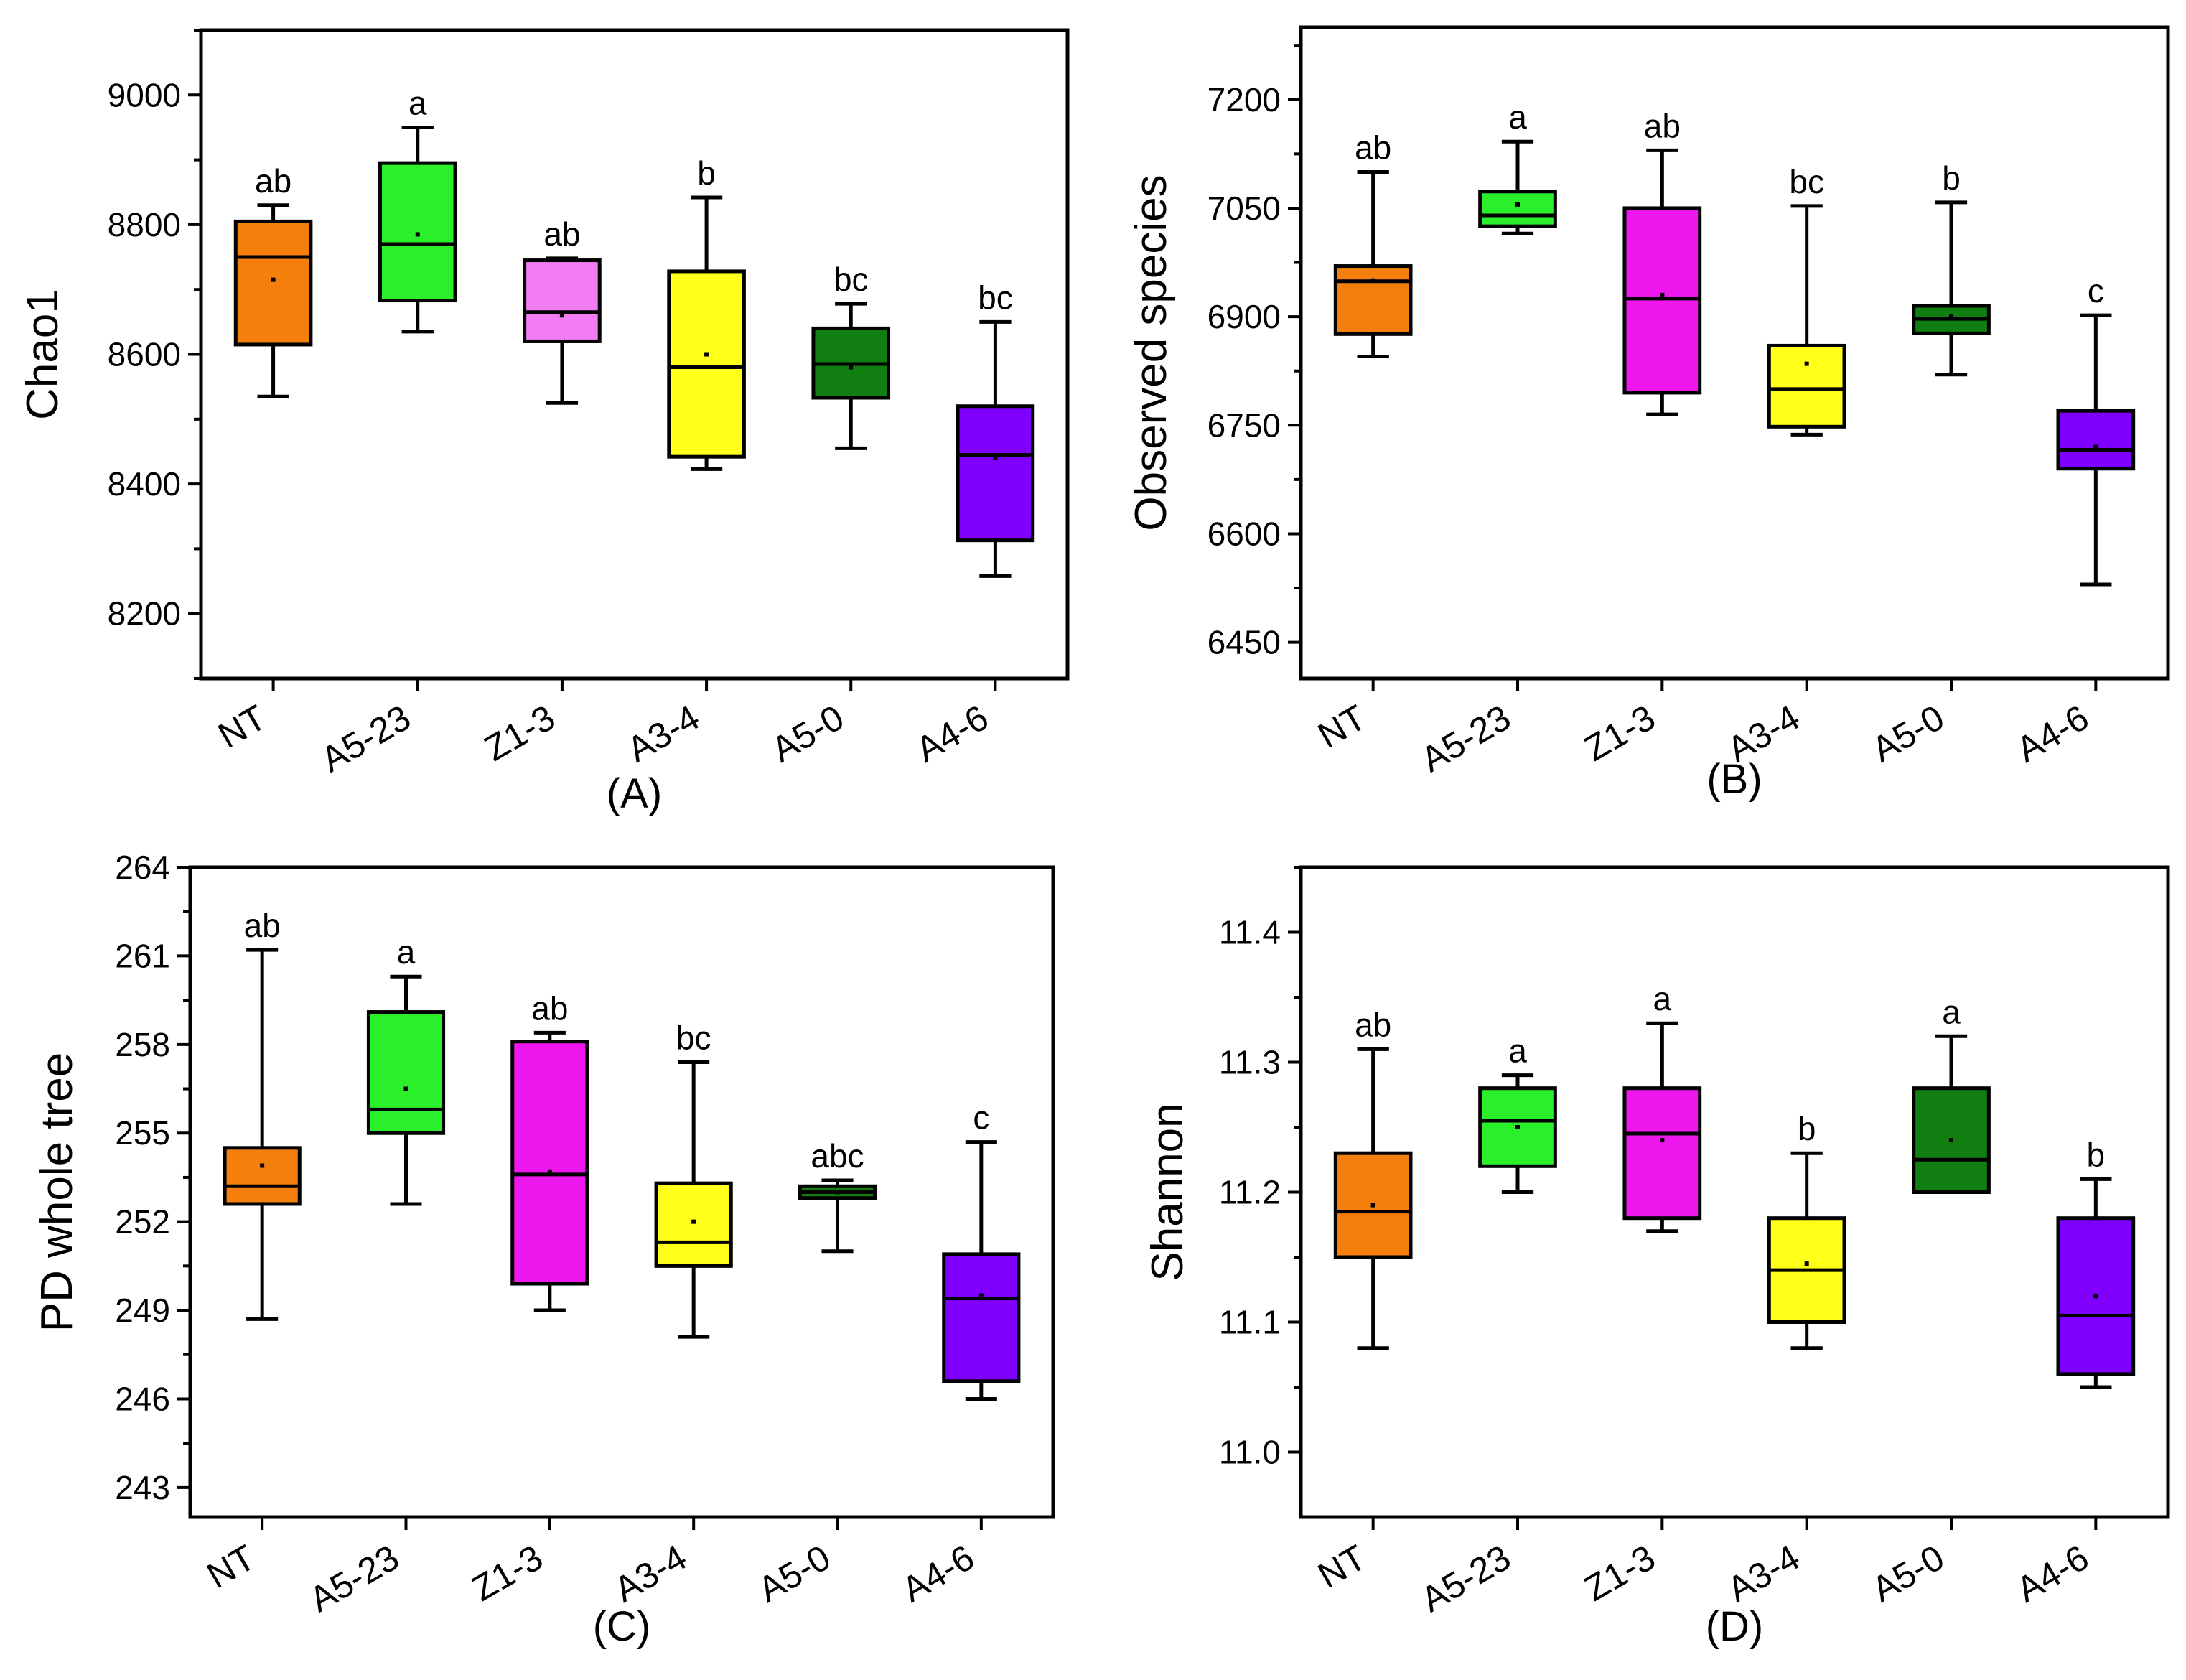 This screenshot has width=2186, height=1680. What do you see at coordinates (1244, 642) in the screenshot?
I see `y-tick-label: 6450` at bounding box center [1244, 642].